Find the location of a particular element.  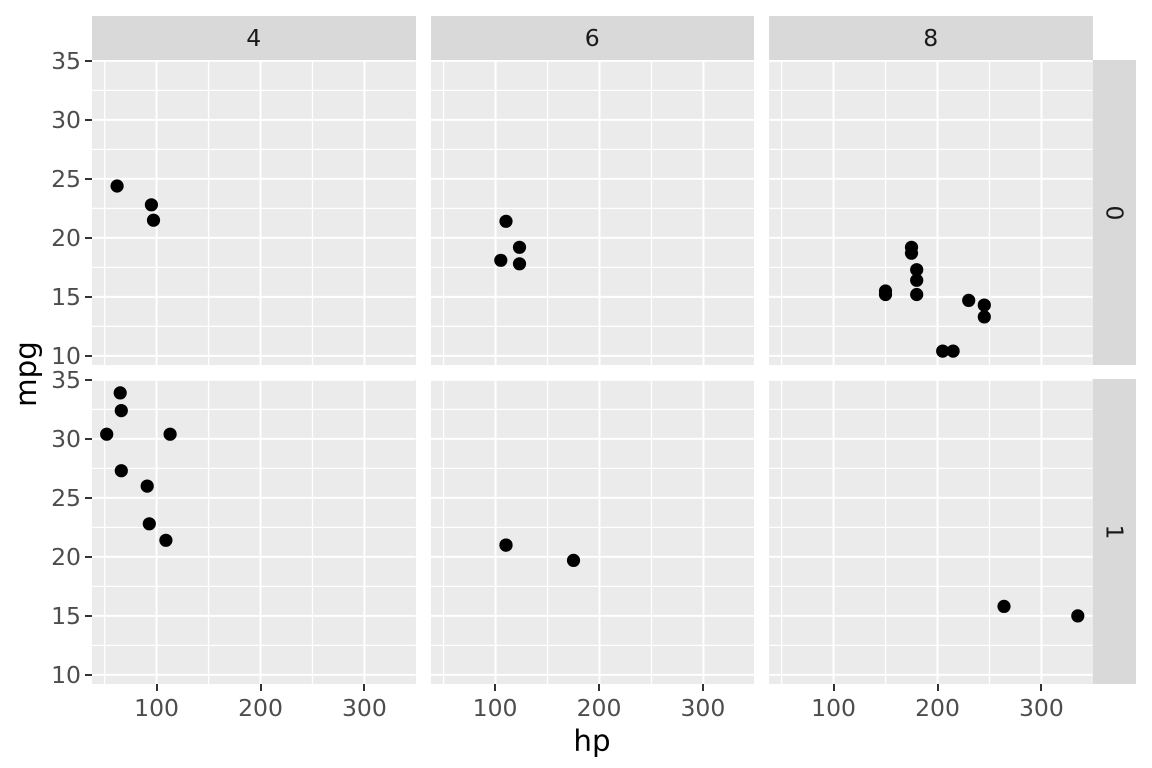

facet-row-strip-1: 1 is located at coordinates (1114, 531).